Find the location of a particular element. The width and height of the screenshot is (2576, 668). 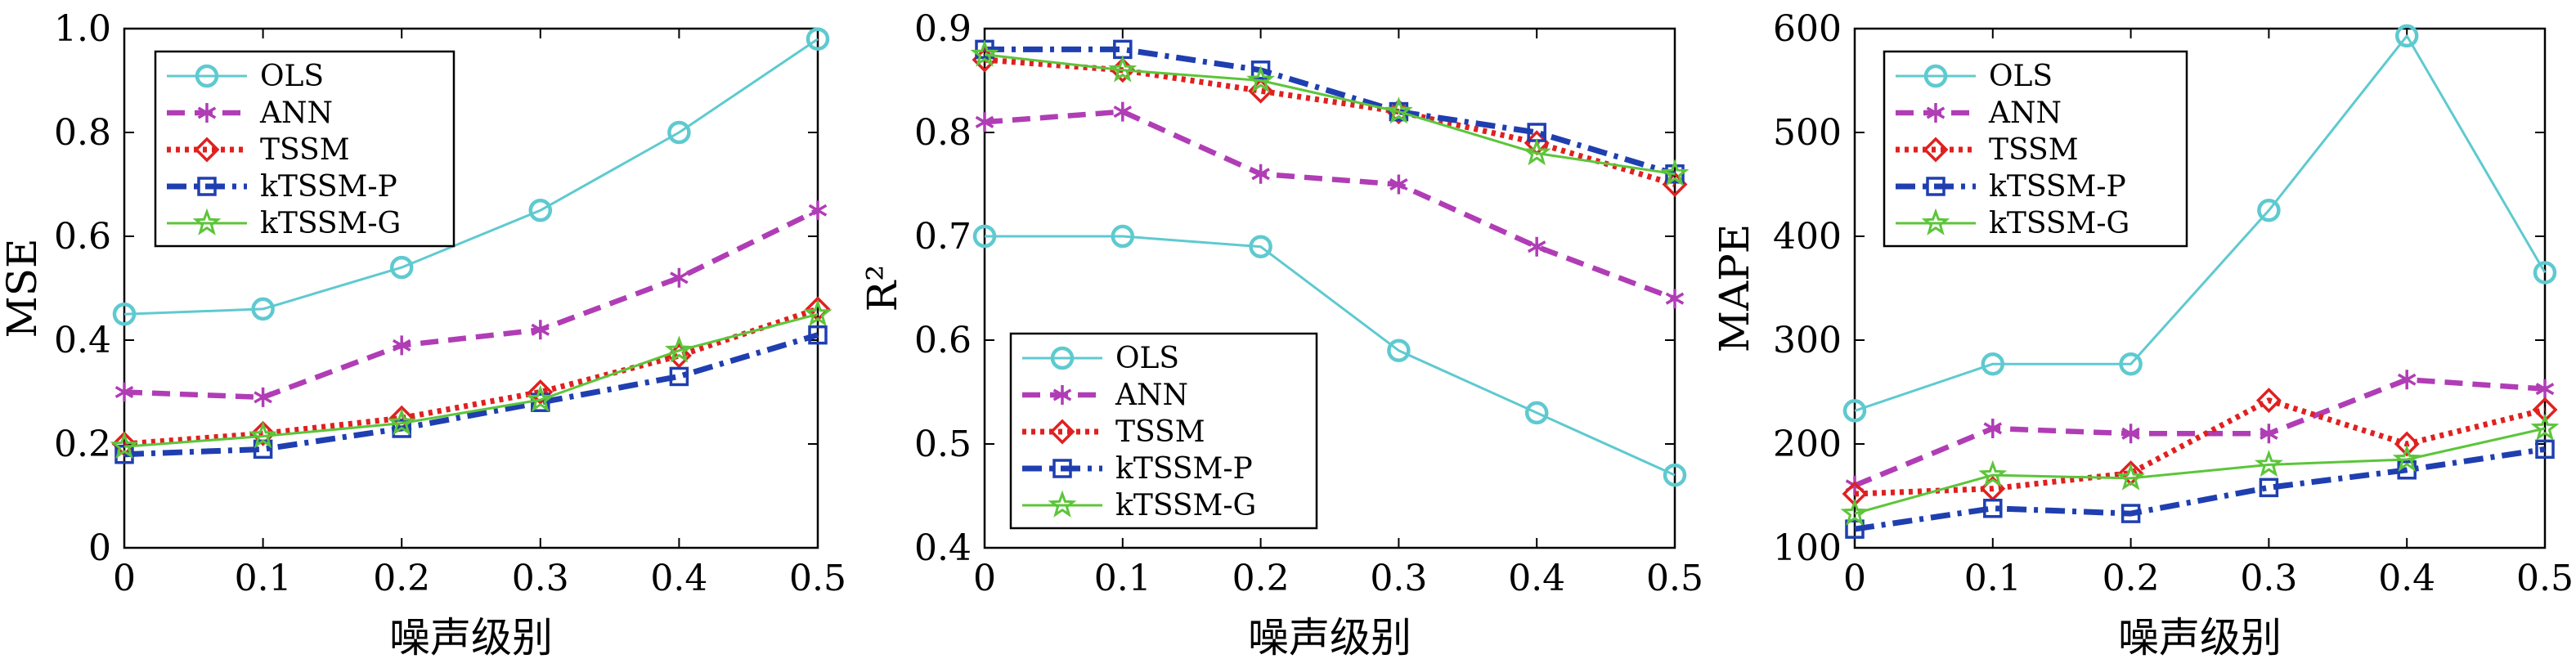

series-tssm is located at coordinates (1330, 122).